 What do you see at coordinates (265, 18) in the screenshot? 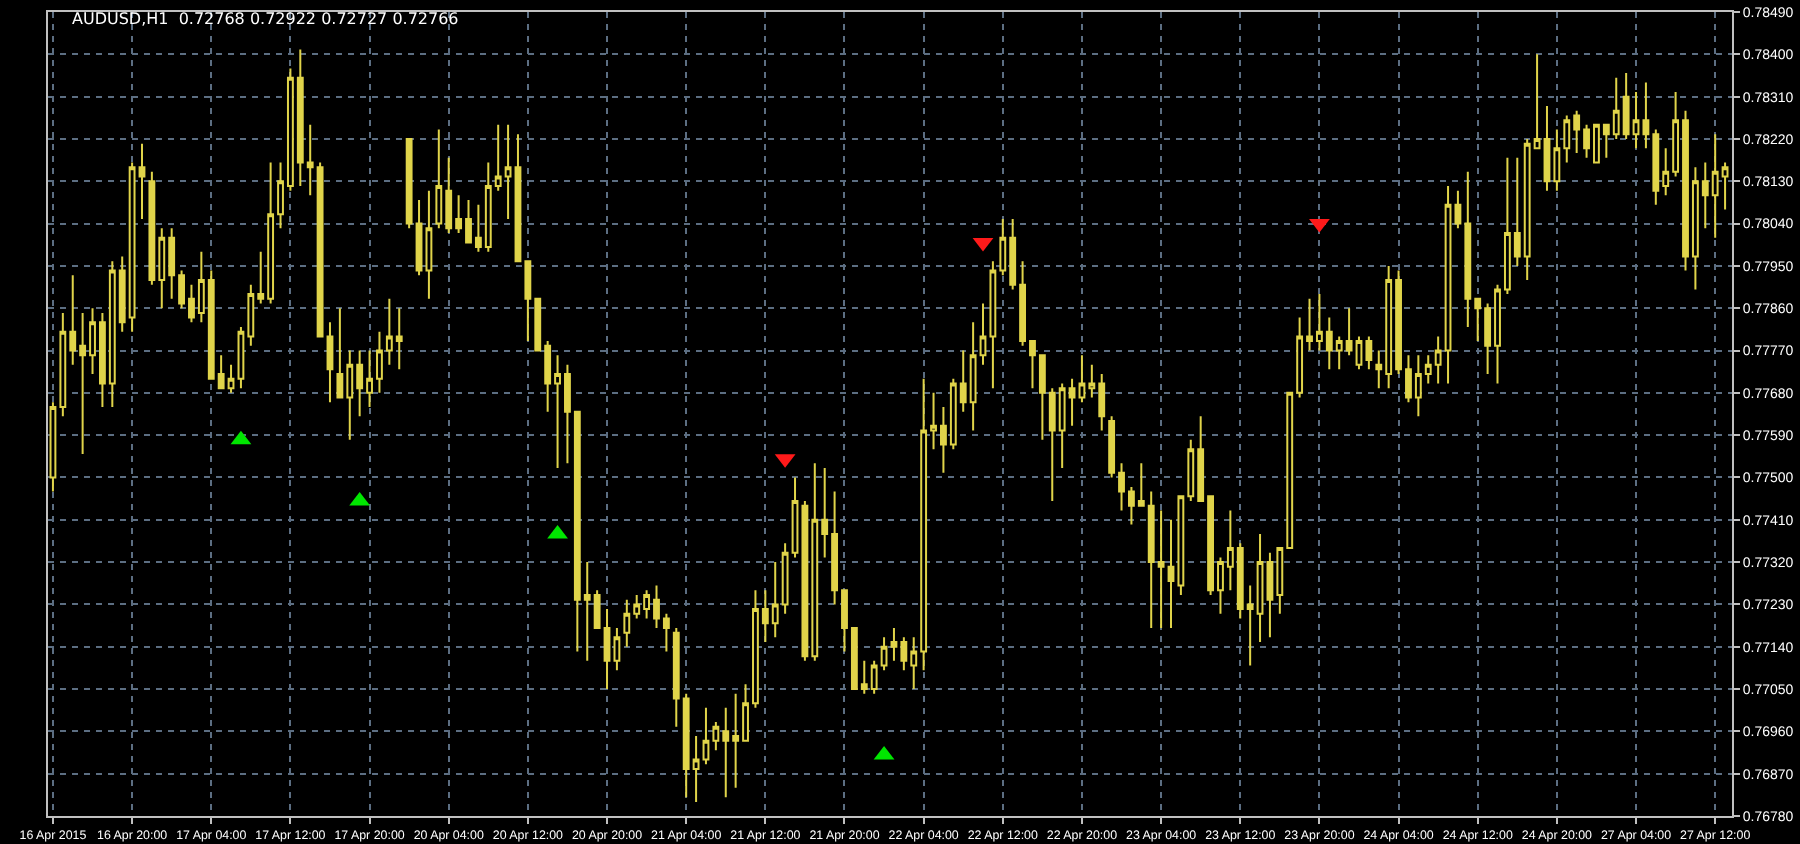
I see `chart-title: AUDUSD,H1 0.72768 0.72922 0.72727 0.72766` at bounding box center [265, 18].